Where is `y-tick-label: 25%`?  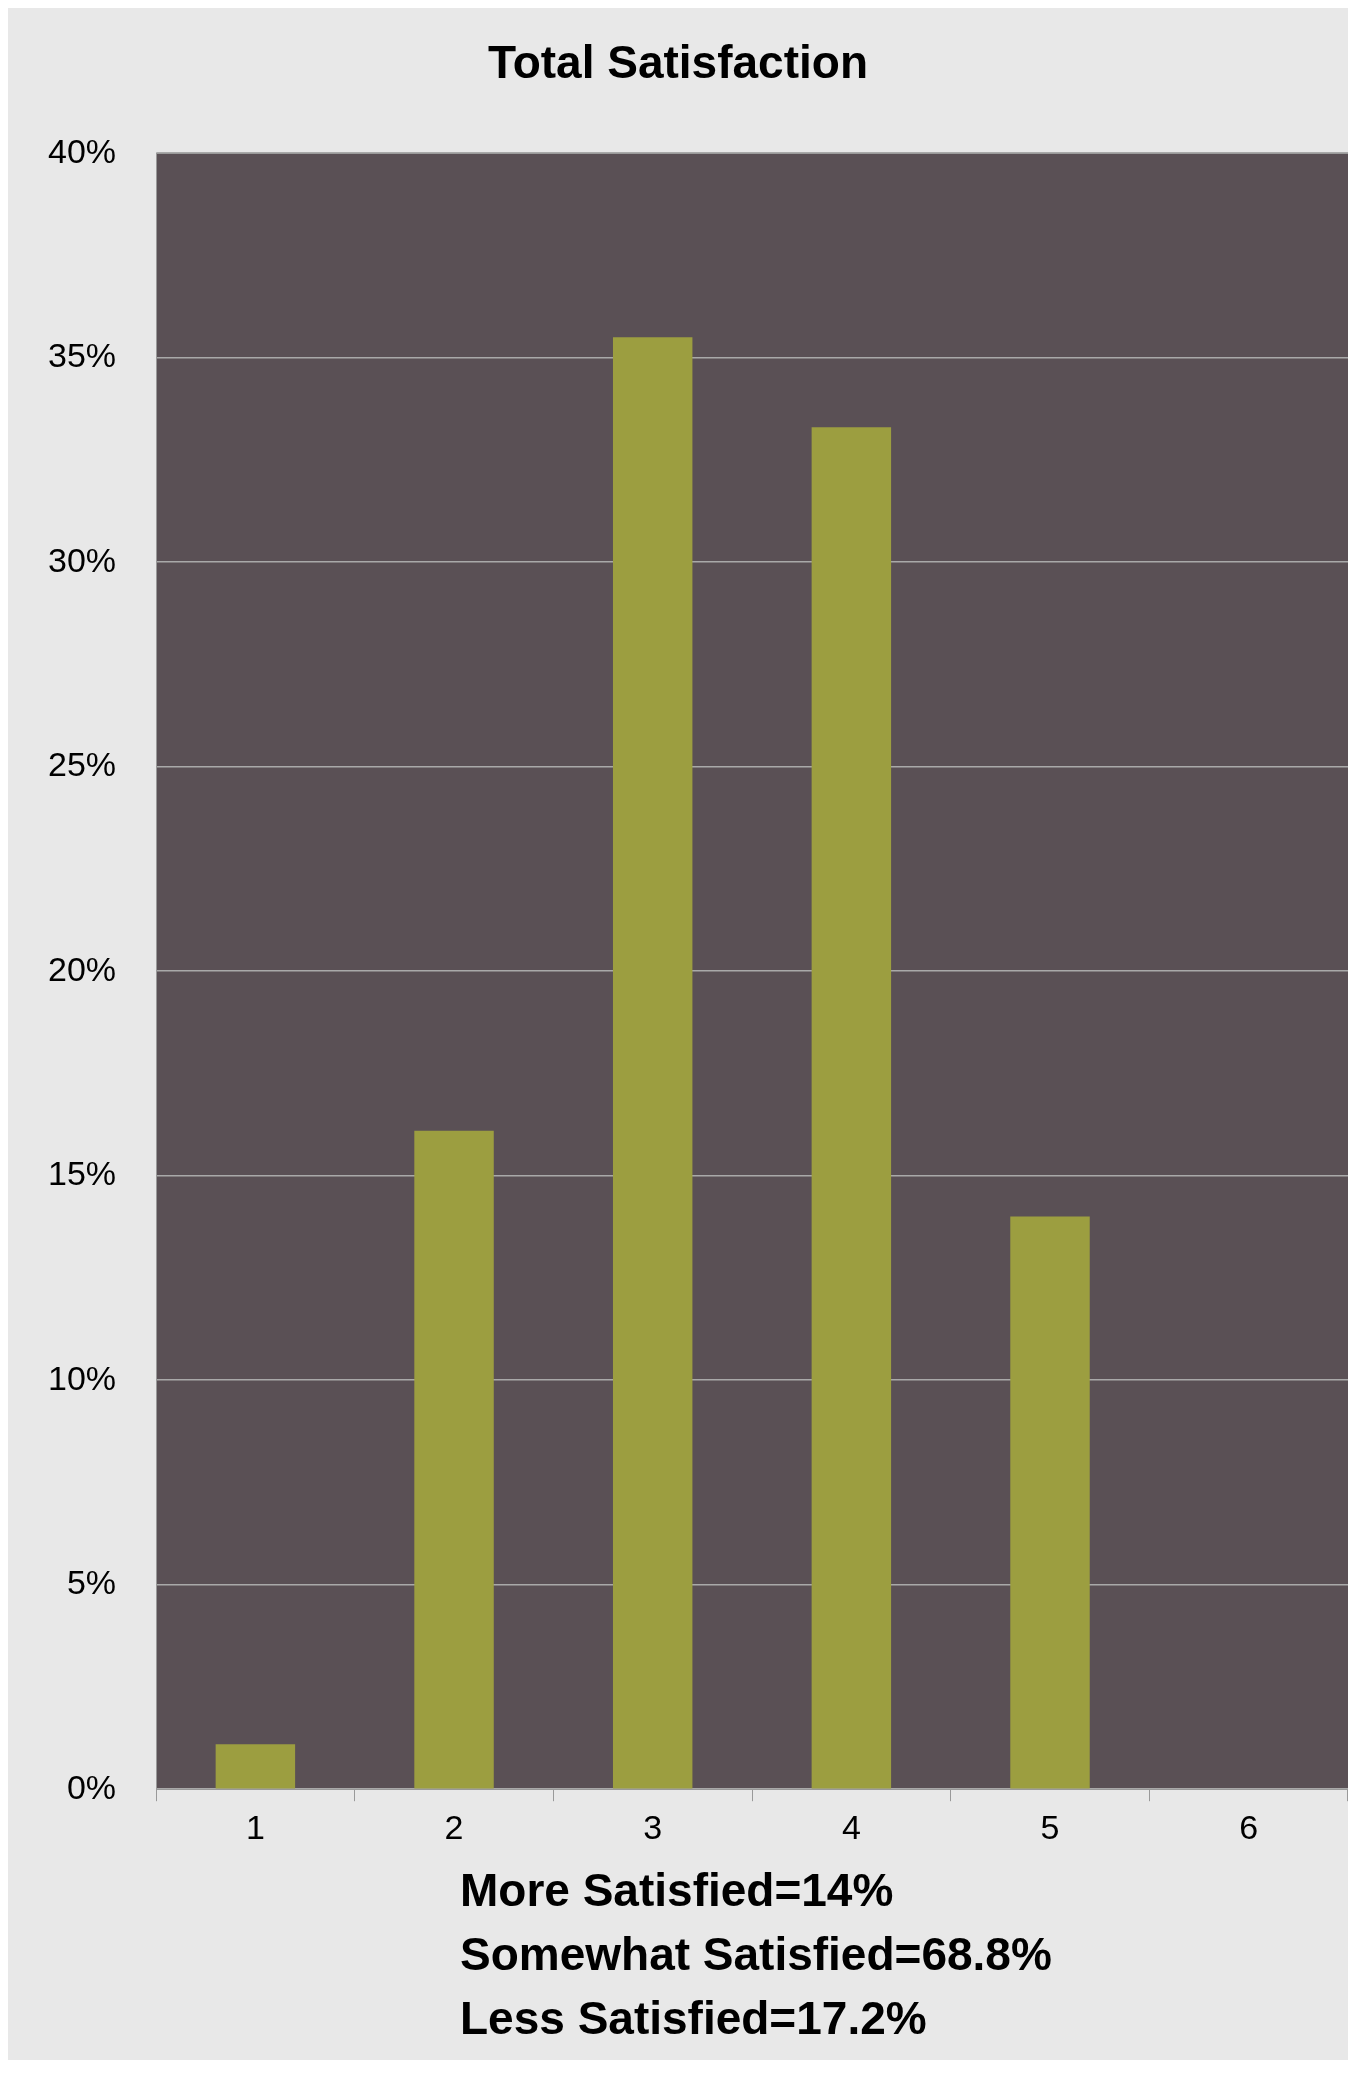 y-tick-label: 25% is located at coordinates (82, 764).